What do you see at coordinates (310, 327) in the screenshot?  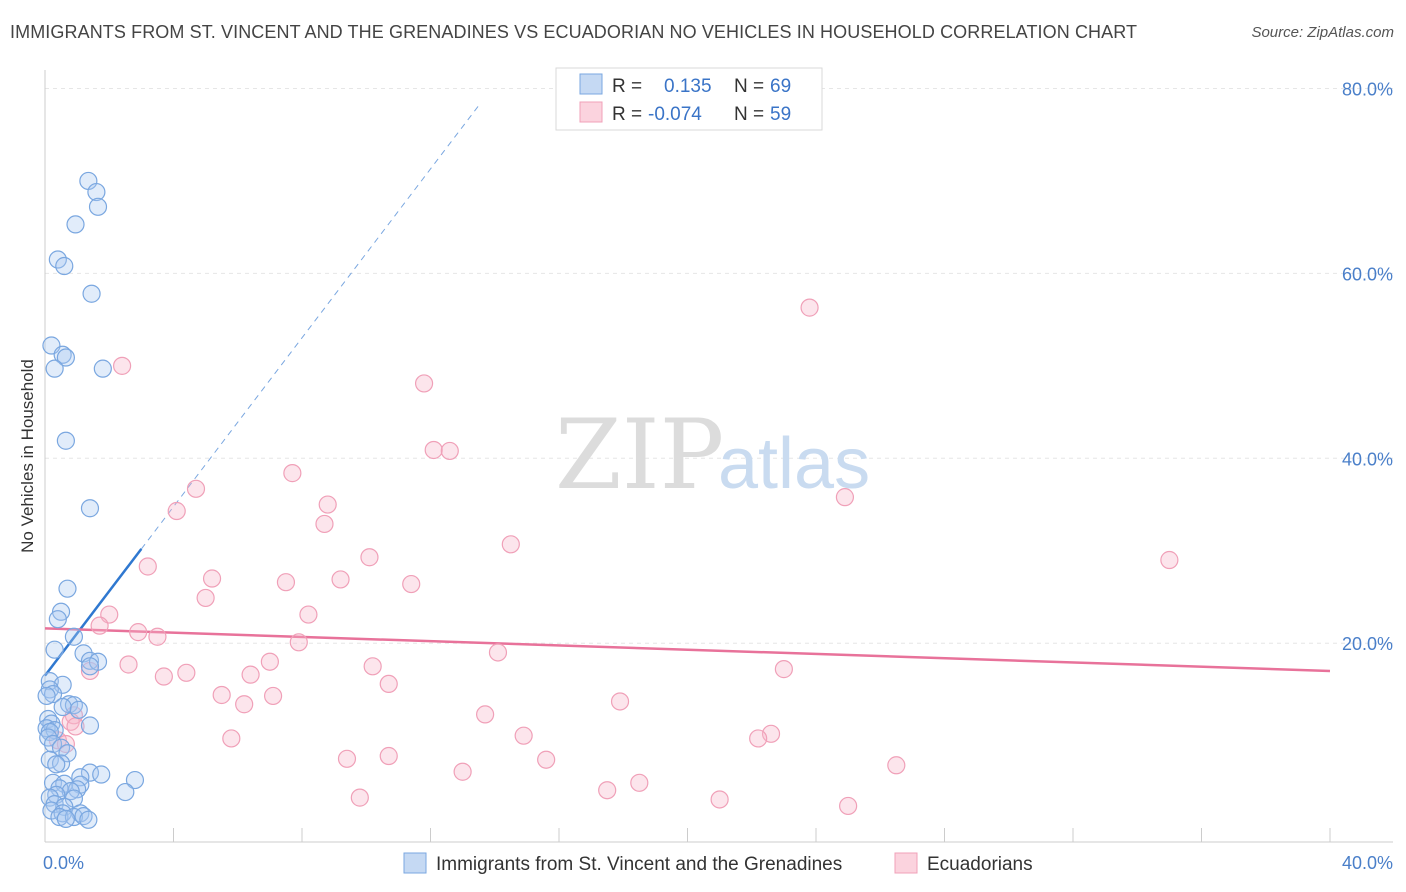 I see `trend-line-blue-extension` at bounding box center [310, 327].